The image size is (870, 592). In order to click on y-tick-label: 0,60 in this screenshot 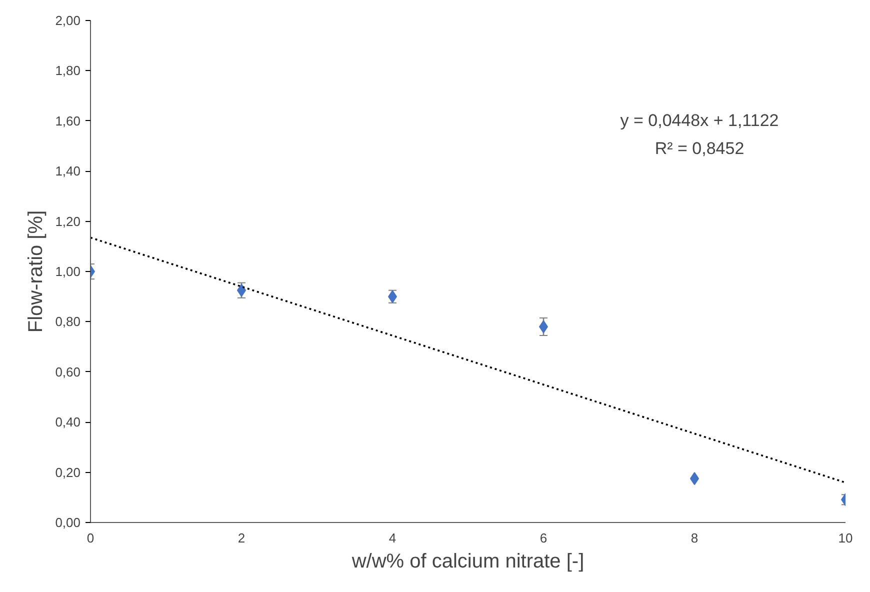, I will do `click(68, 372)`.